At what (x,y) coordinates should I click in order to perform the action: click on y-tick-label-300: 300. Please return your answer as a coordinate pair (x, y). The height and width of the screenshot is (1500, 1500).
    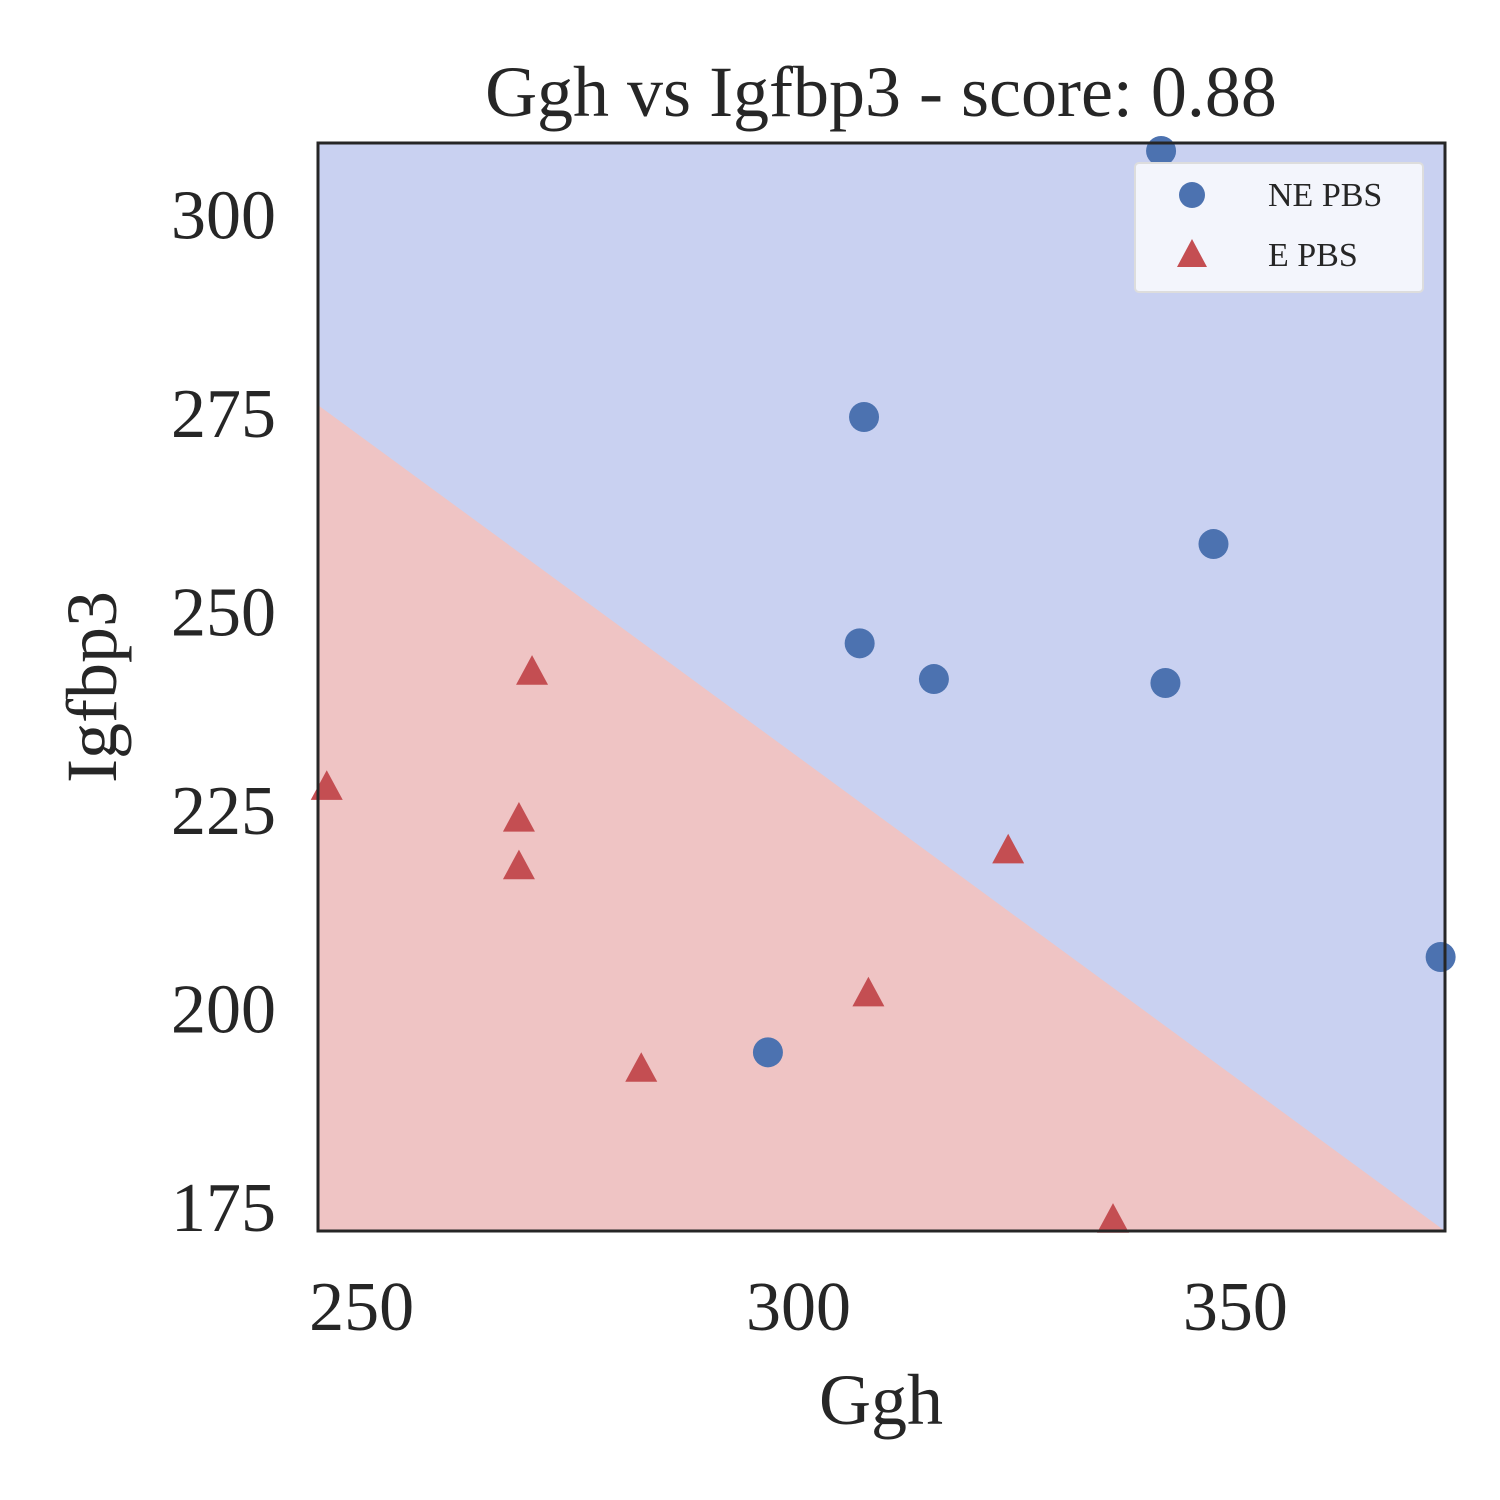
    Looking at the image, I should click on (223, 215).